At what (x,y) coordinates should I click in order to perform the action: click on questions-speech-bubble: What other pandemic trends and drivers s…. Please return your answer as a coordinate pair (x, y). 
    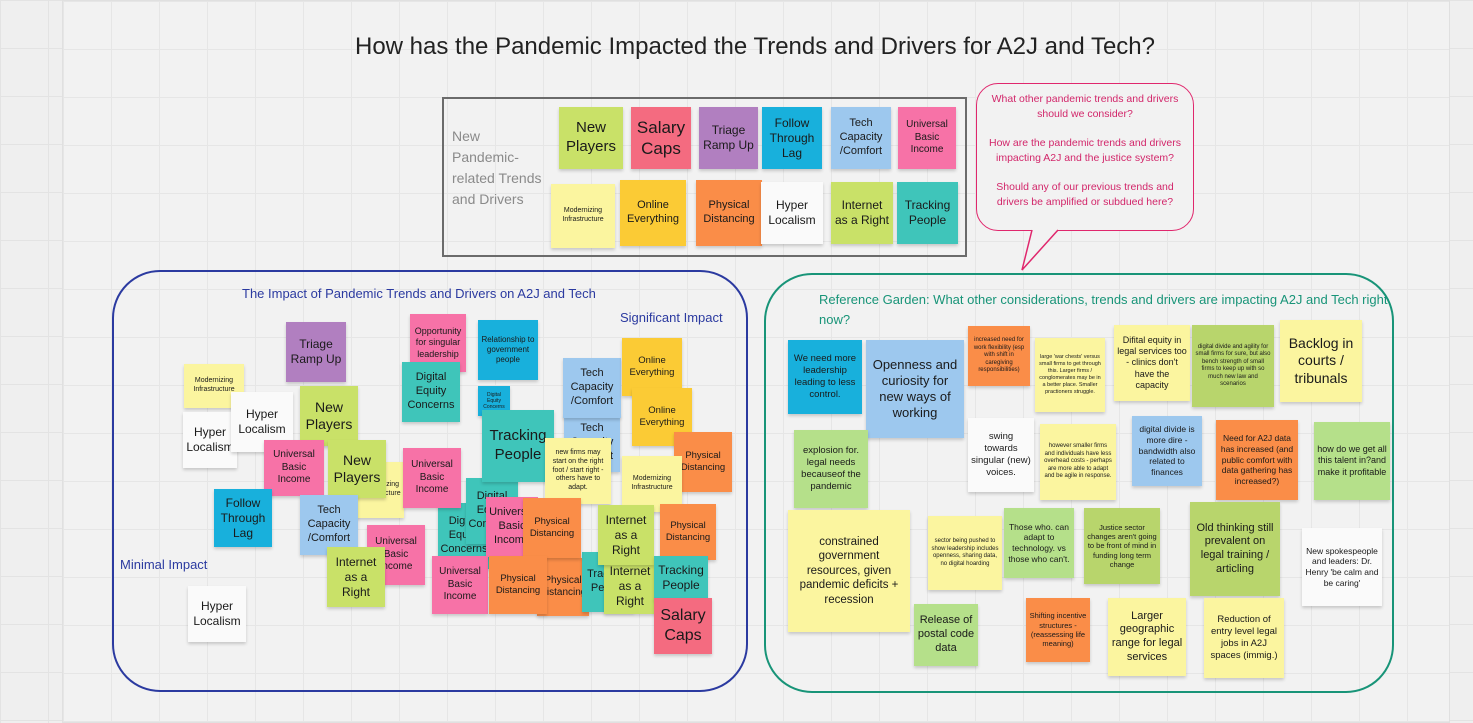
    Looking at the image, I should click on (1085, 157).